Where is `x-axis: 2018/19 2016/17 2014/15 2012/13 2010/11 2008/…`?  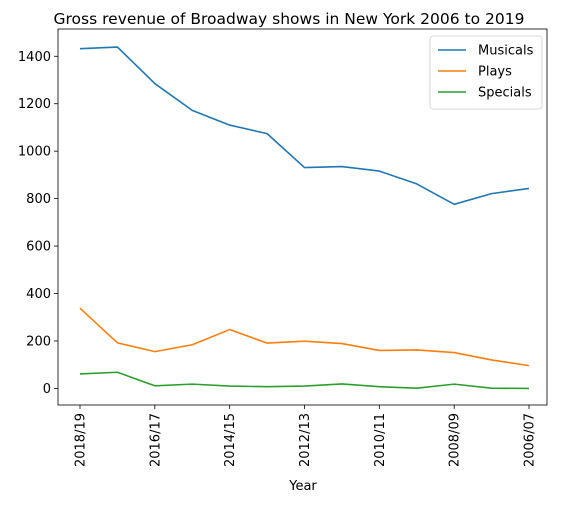 x-axis: 2018/19 2016/17 2014/15 2012/13 2010/11 2008/… is located at coordinates (306, 436).